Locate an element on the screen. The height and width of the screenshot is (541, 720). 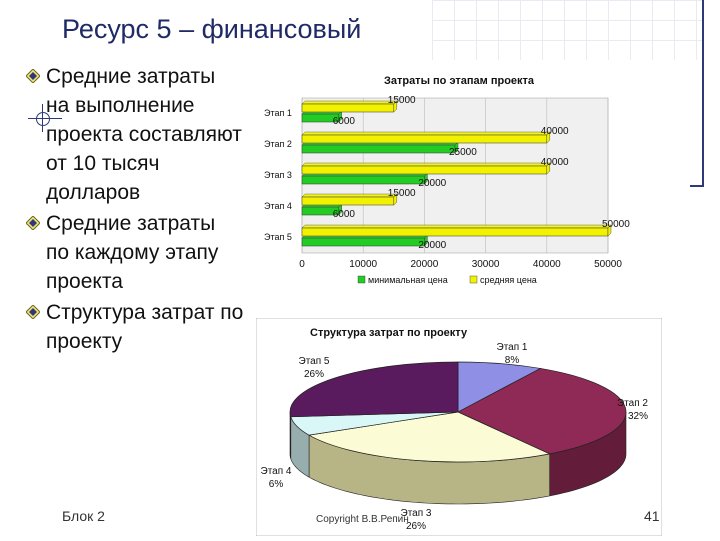
bar-x-tick-label: 50000 is located at coordinates (608, 264).